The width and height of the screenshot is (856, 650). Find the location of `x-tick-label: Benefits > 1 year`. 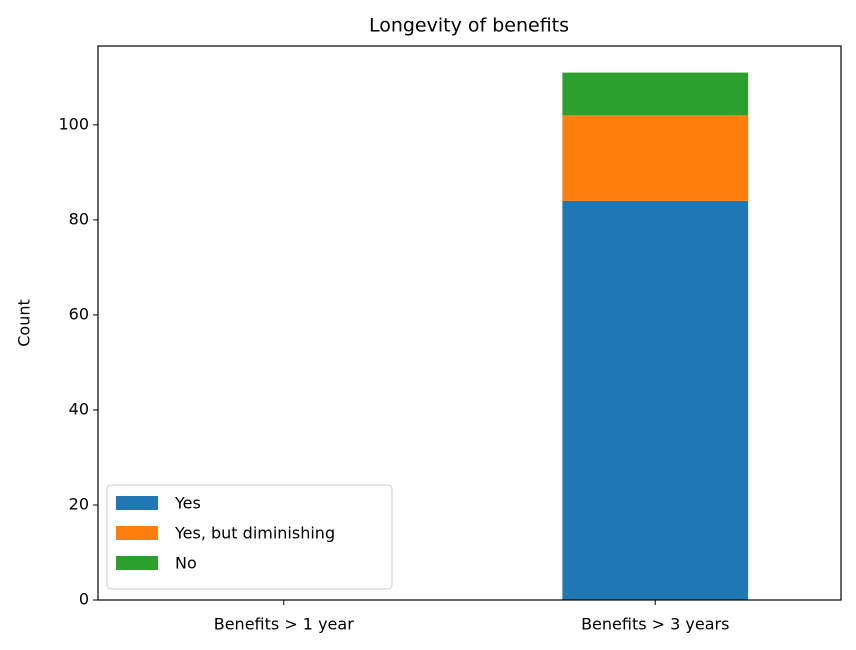

x-tick-label: Benefits > 1 year is located at coordinates (284, 624).